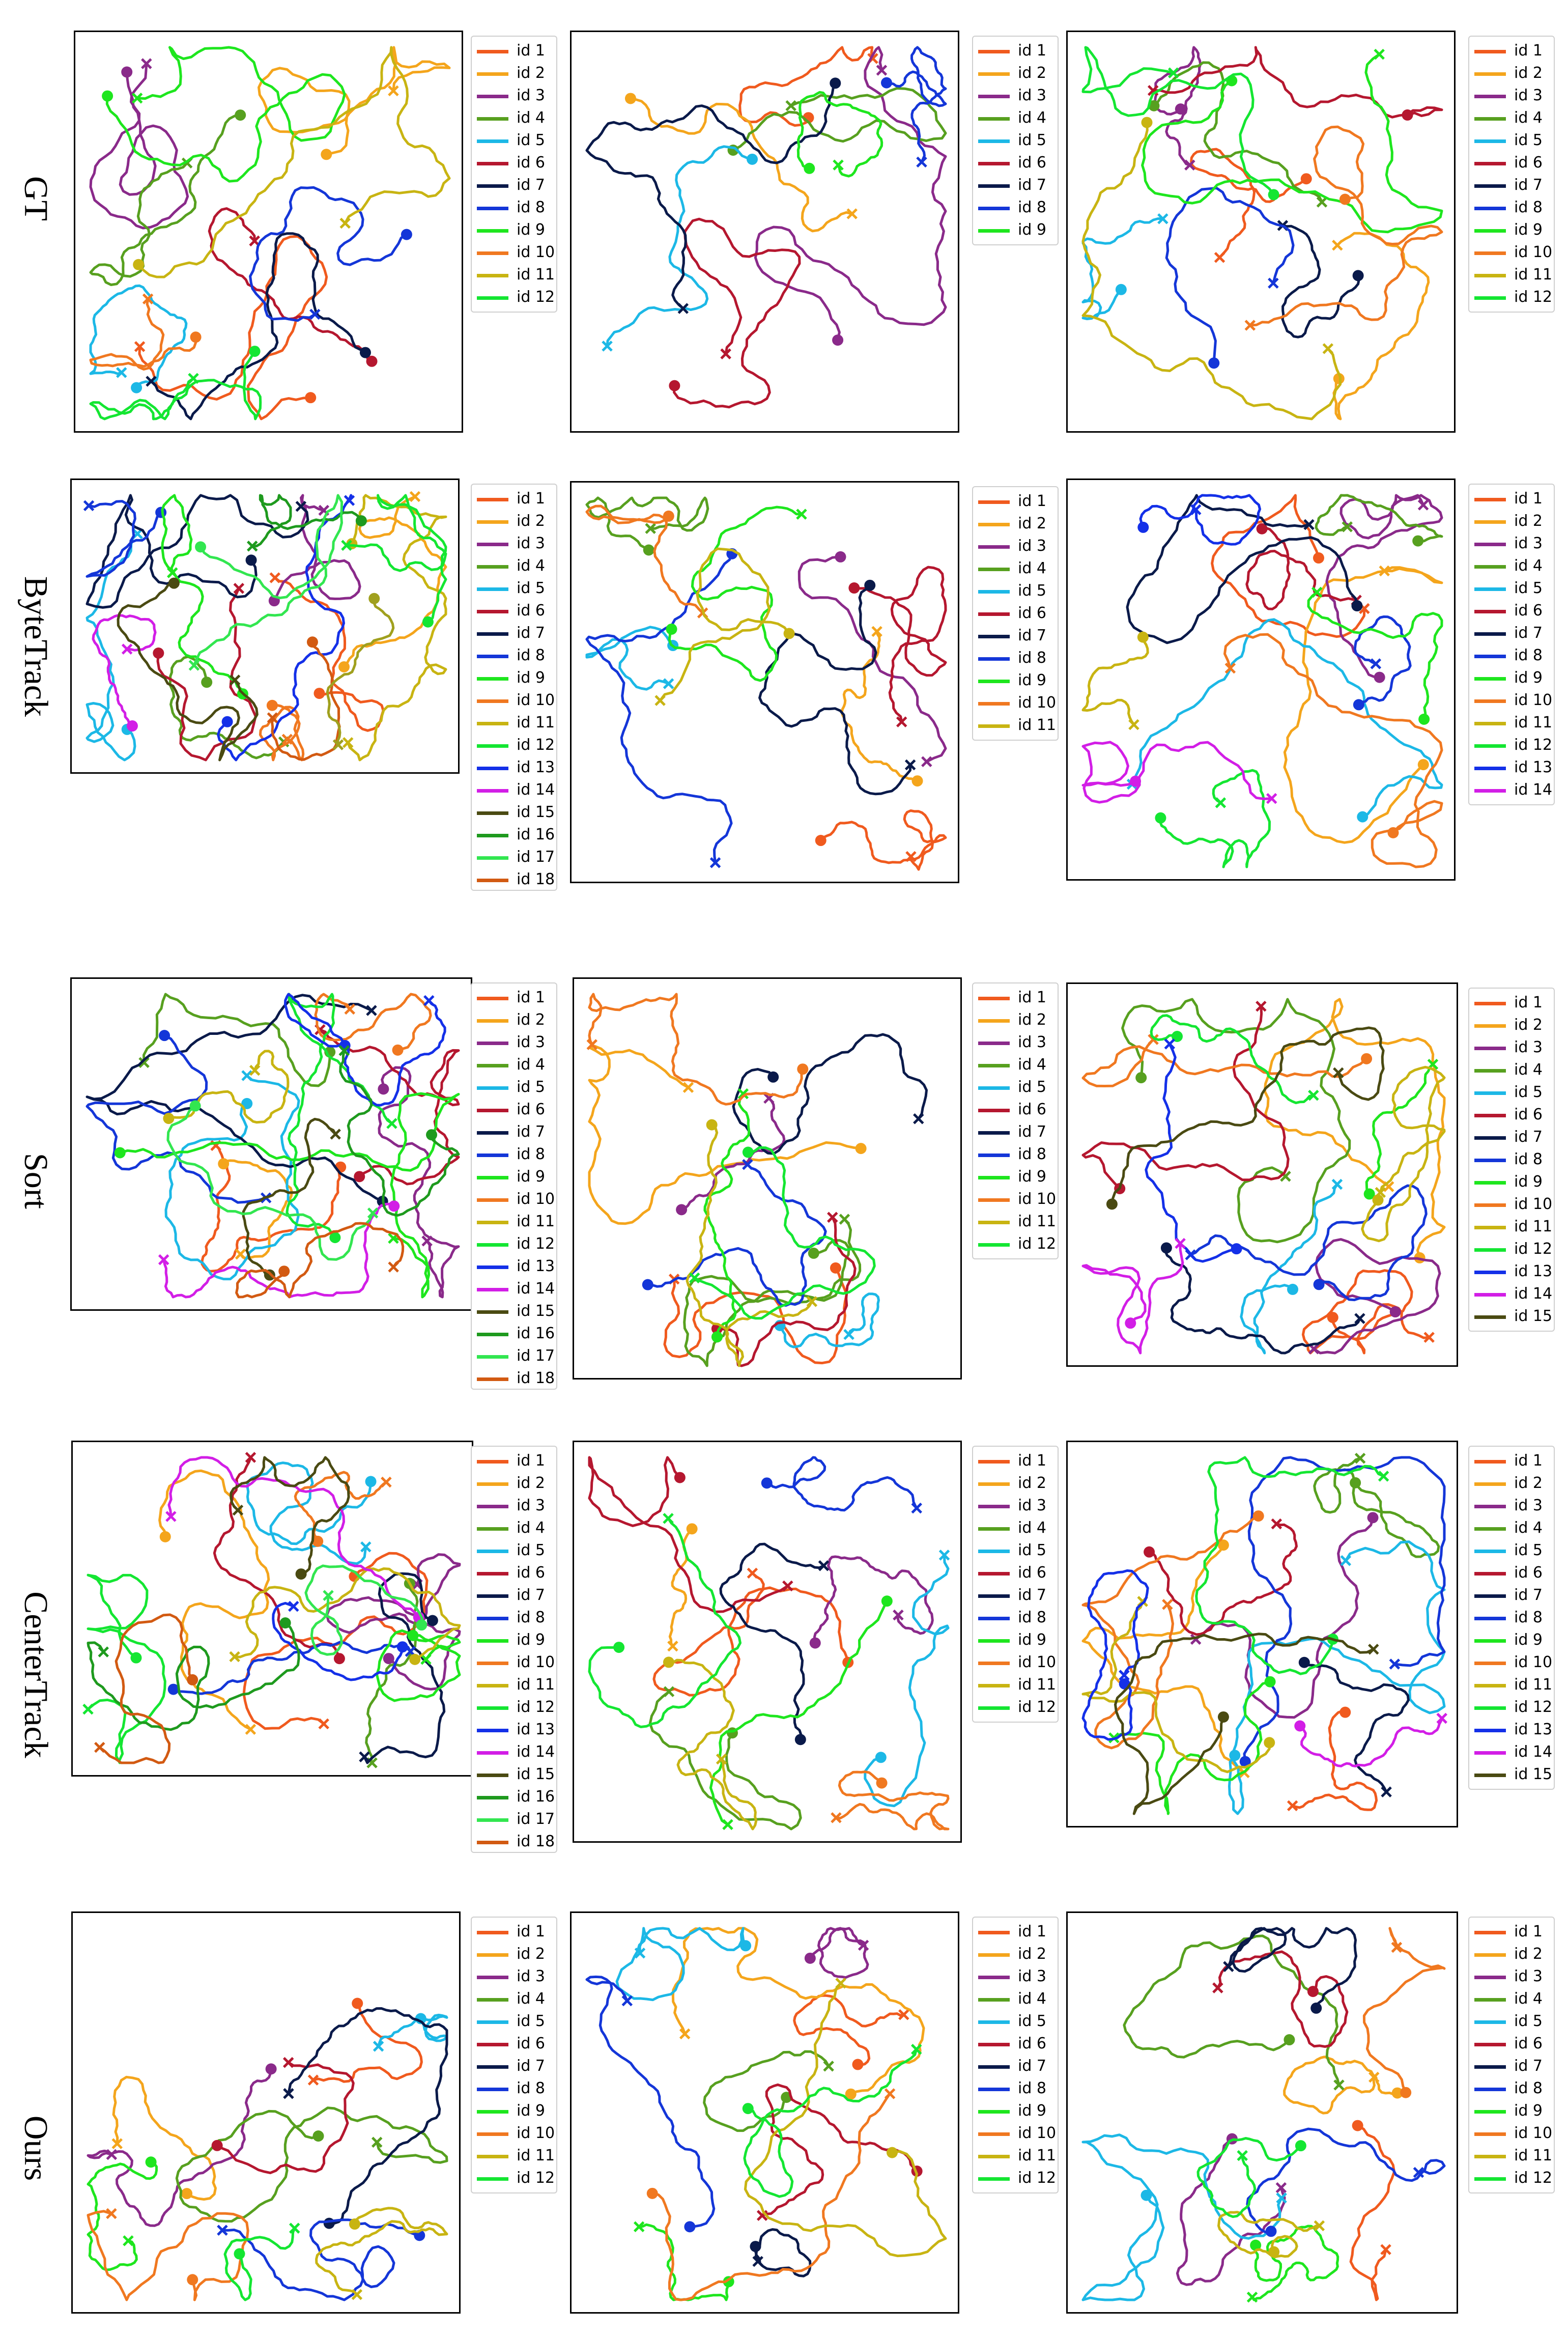  Describe the element at coordinates (1032, 680) in the screenshot. I see `legend-label: id 9` at that location.